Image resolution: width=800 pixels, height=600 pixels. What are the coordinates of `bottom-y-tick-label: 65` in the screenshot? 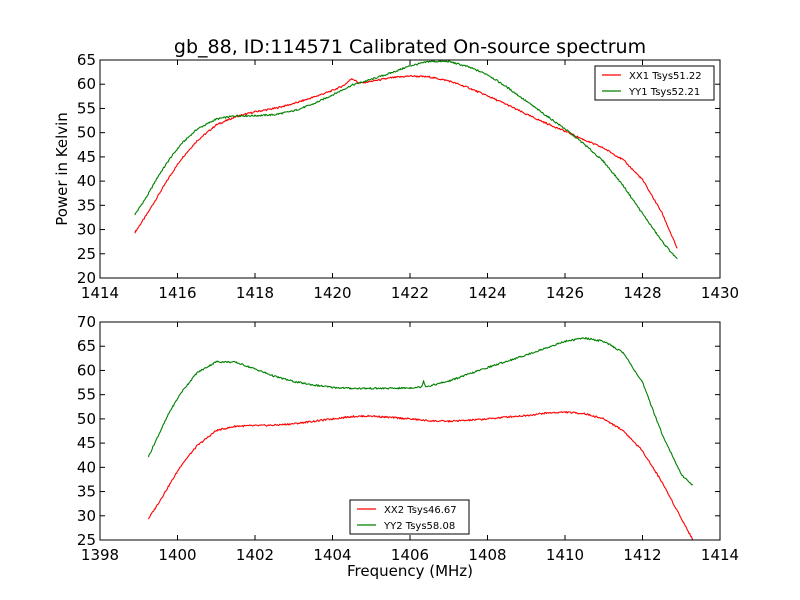 It's located at (86, 346).